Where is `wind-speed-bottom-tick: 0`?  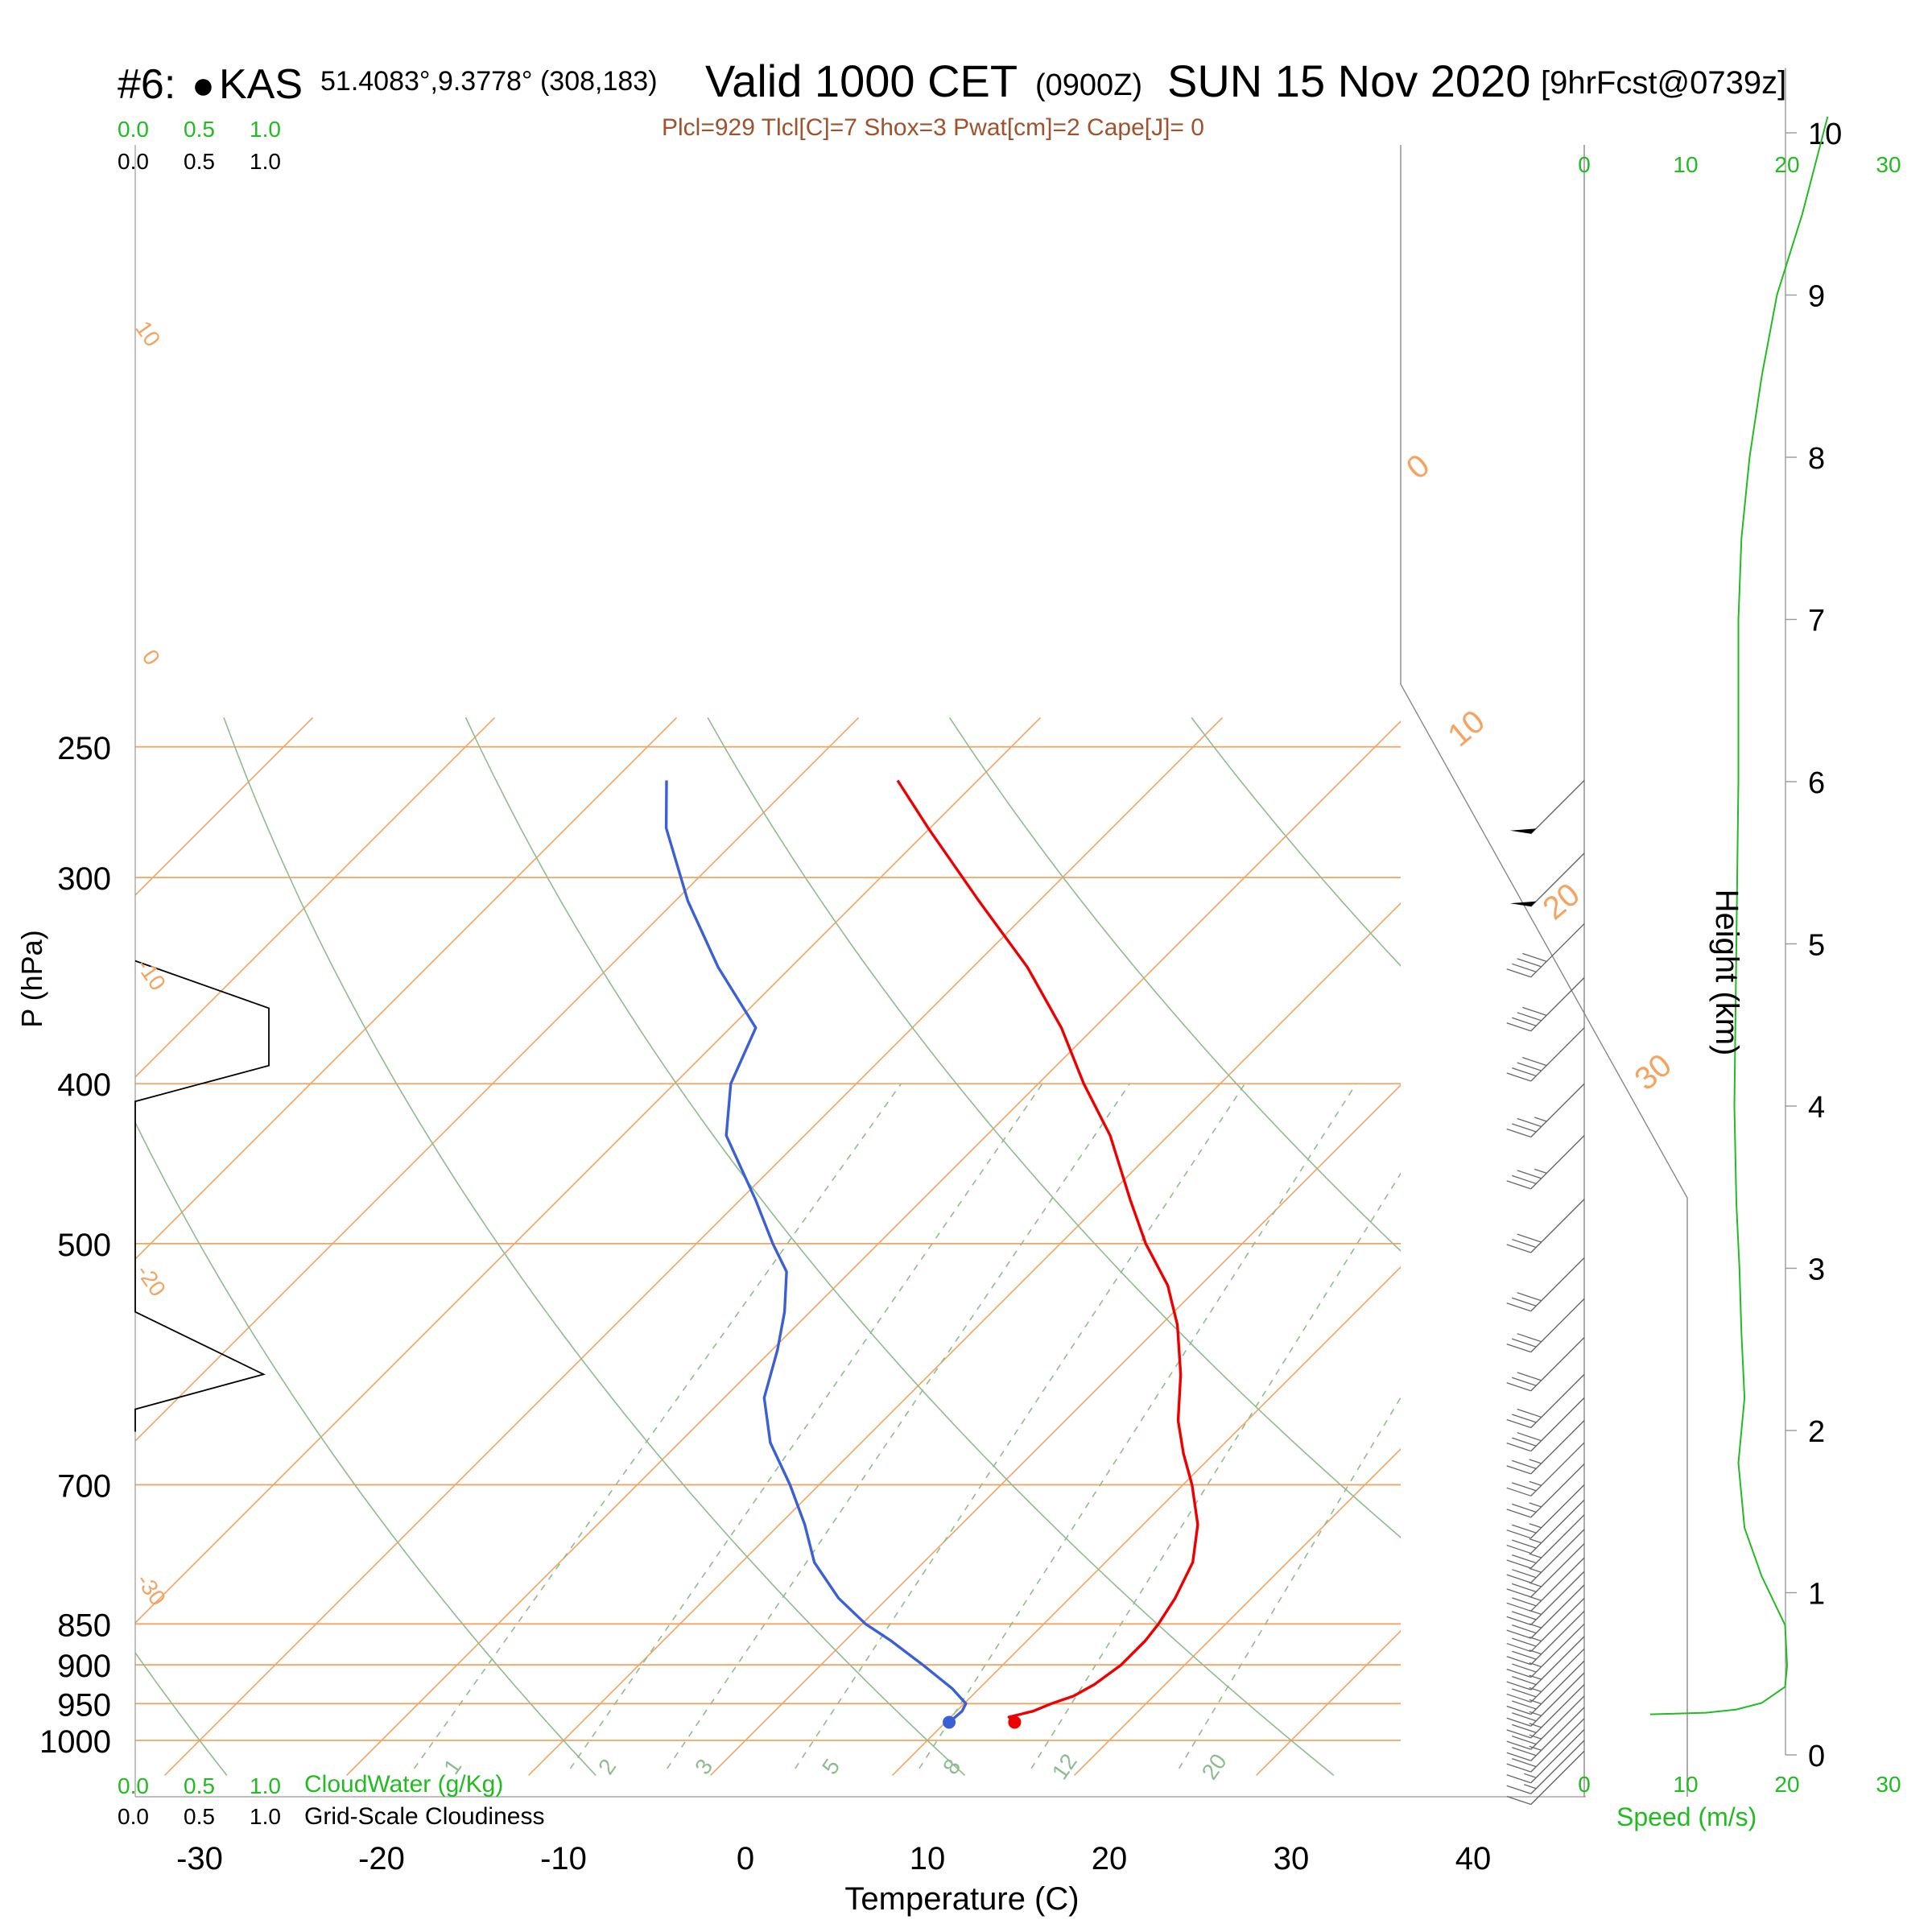 wind-speed-bottom-tick: 0 is located at coordinates (1584, 1784).